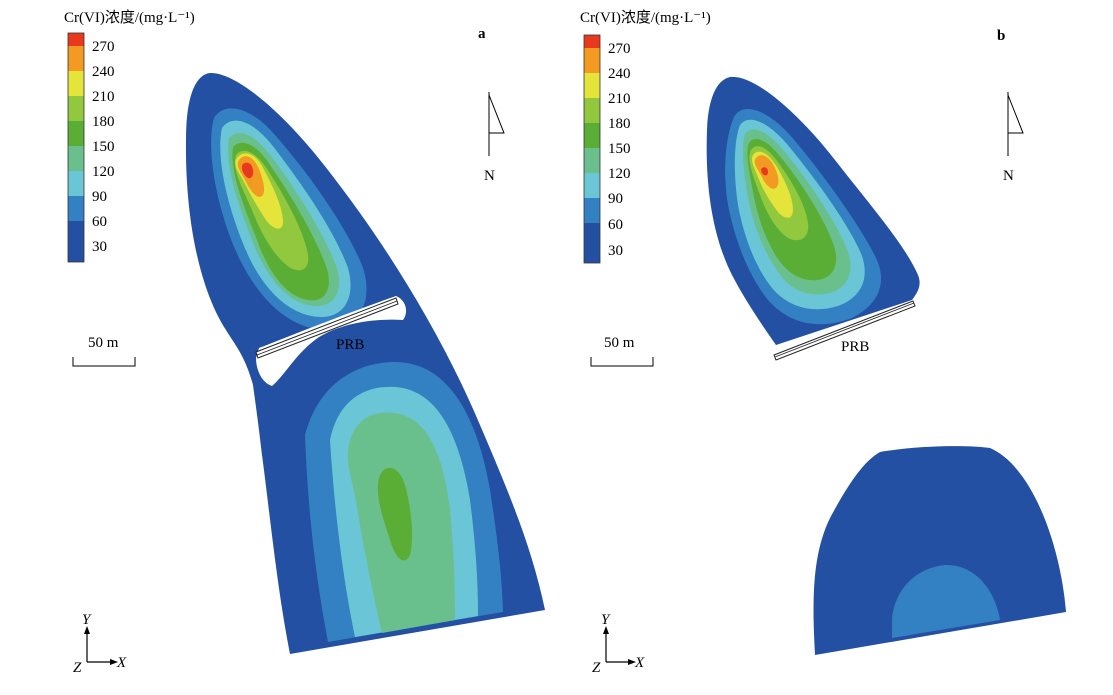  I want to click on panel-label: b, so click(1001, 36).